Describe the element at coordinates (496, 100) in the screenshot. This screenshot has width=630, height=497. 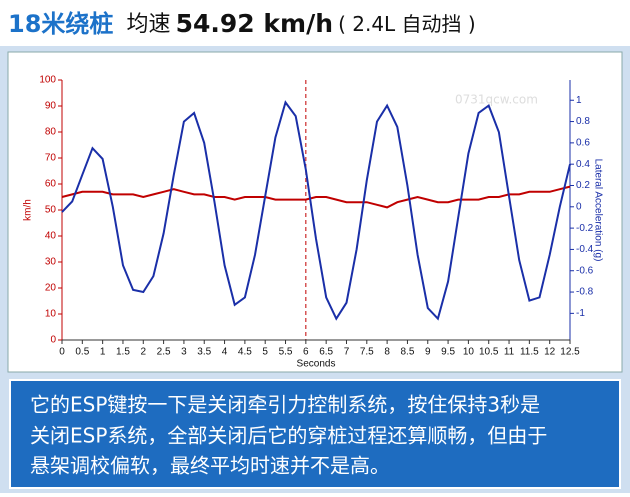
I see `watermark: 0731qcw.com` at that location.